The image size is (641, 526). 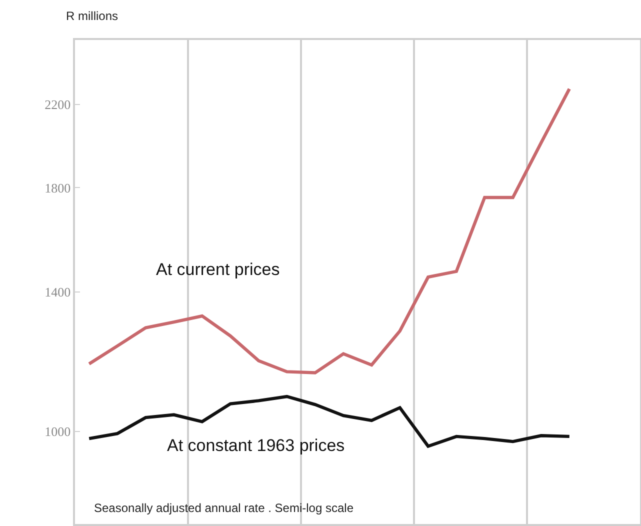 What do you see at coordinates (57, 188) in the screenshot?
I see `y-tick-label: 1800` at bounding box center [57, 188].